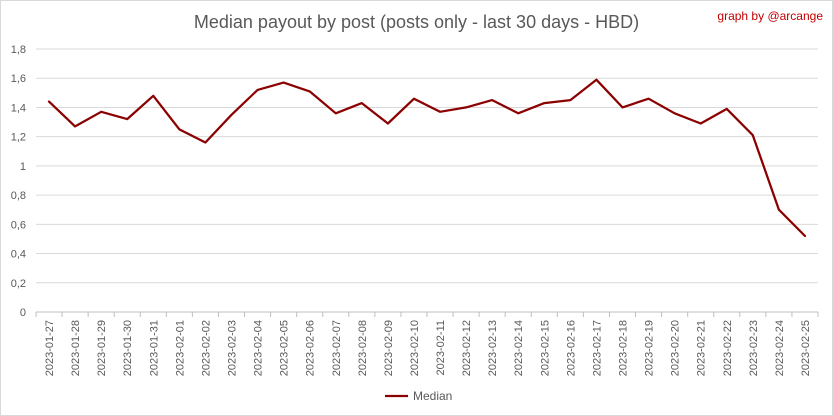 The height and width of the screenshot is (416, 833). What do you see at coordinates (650, 348) in the screenshot?
I see `x-tick-label: 2023-02-19` at bounding box center [650, 348].